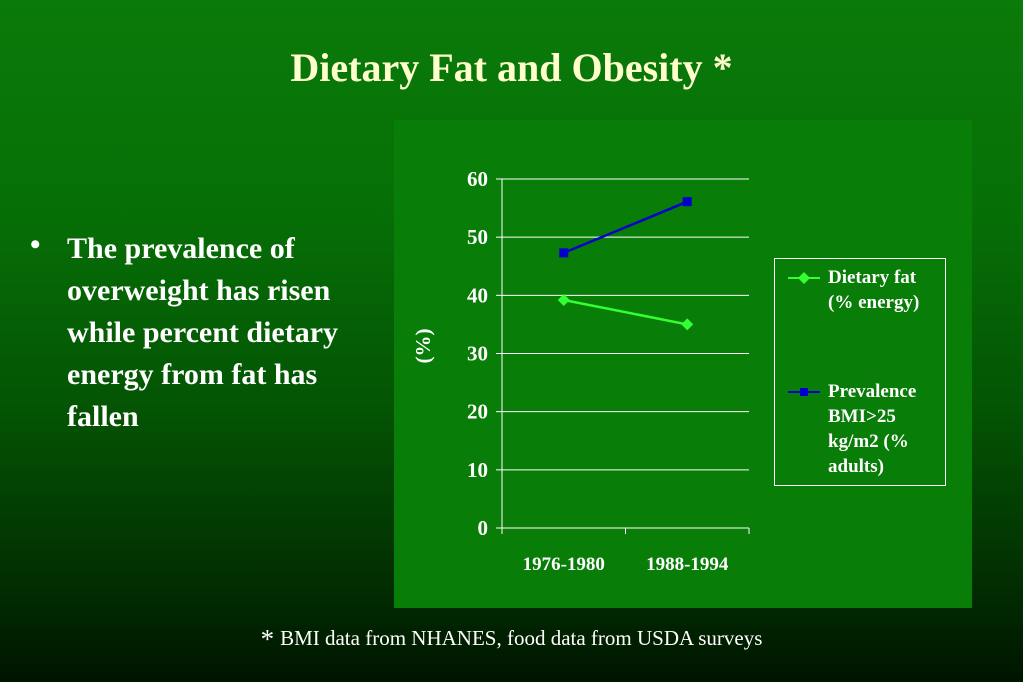 The image size is (1023, 682). Describe the element at coordinates (887, 290) in the screenshot. I see `legend-label-dietary-fat: Dietary fat (% energy)` at that location.